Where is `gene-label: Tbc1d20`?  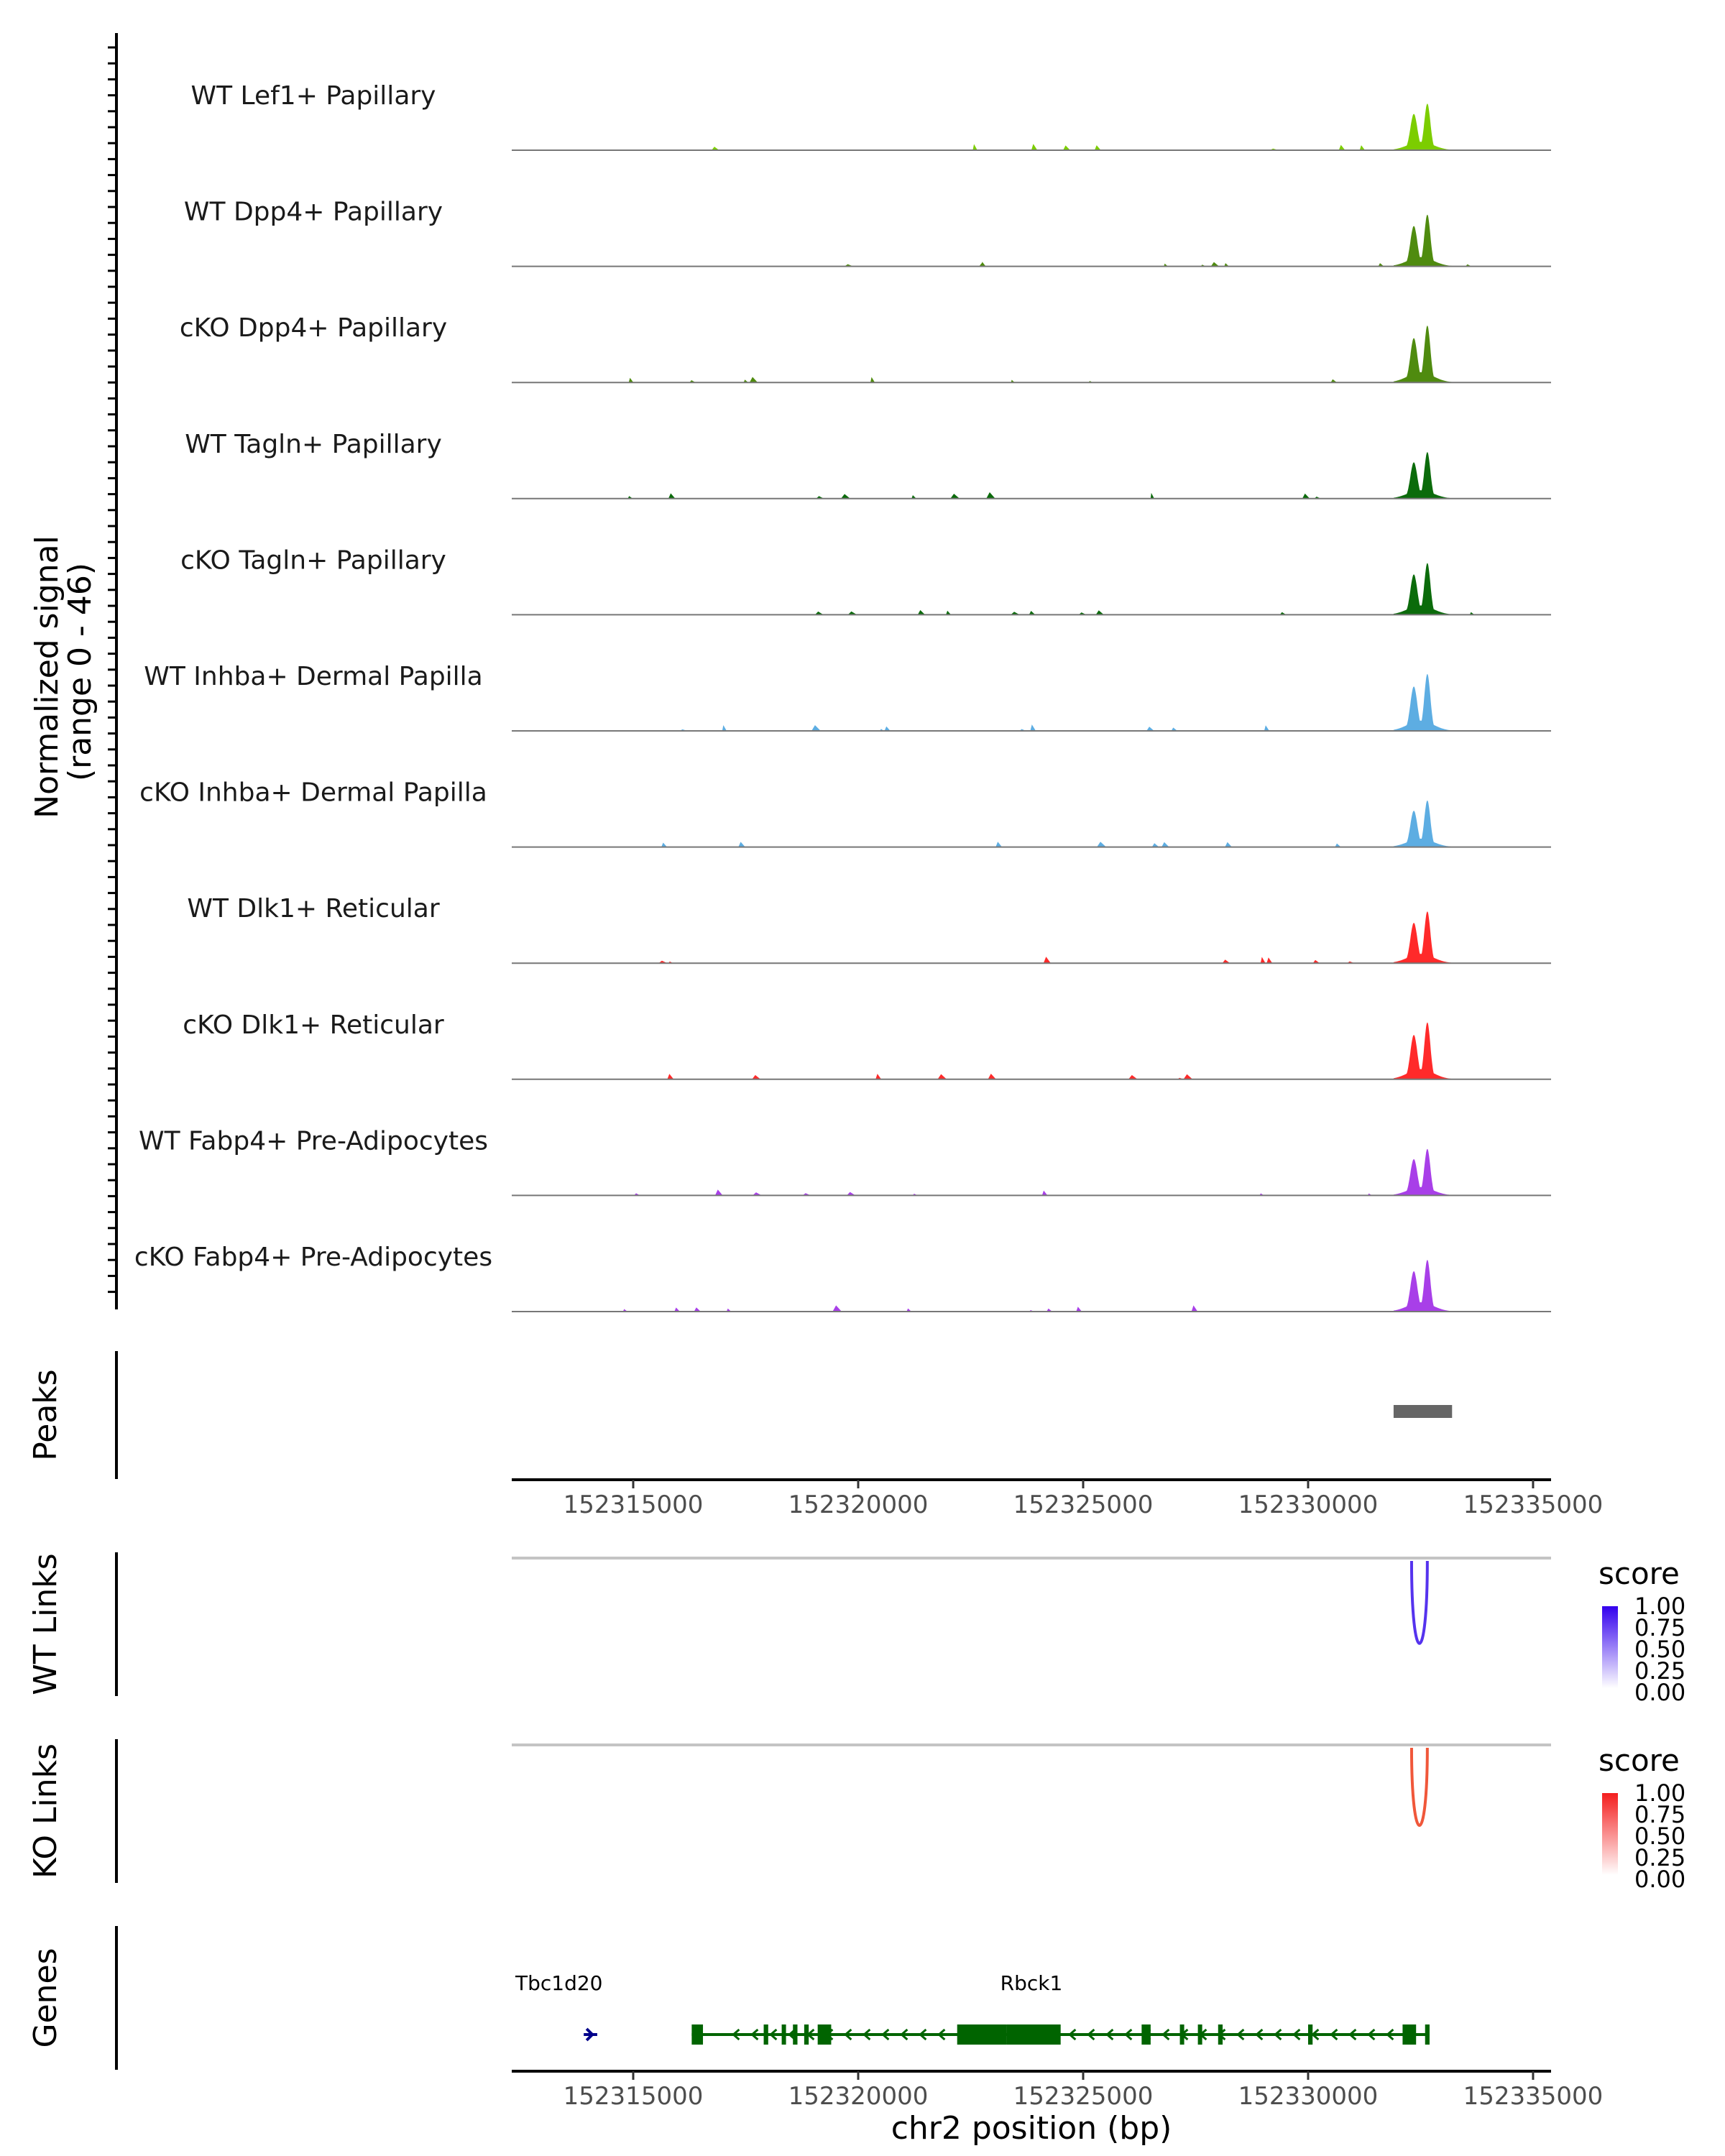 gene-label: Tbc1d20 is located at coordinates (559, 1983).